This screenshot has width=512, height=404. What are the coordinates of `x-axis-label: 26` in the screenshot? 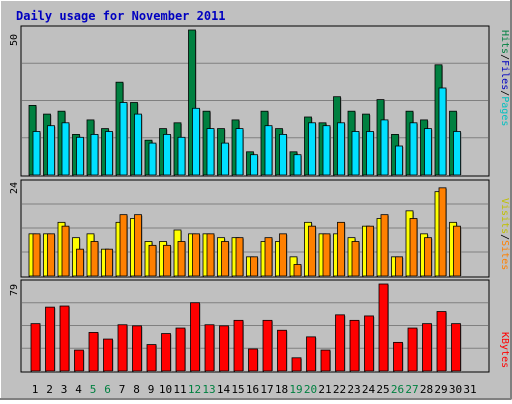 It's located at (397, 389).